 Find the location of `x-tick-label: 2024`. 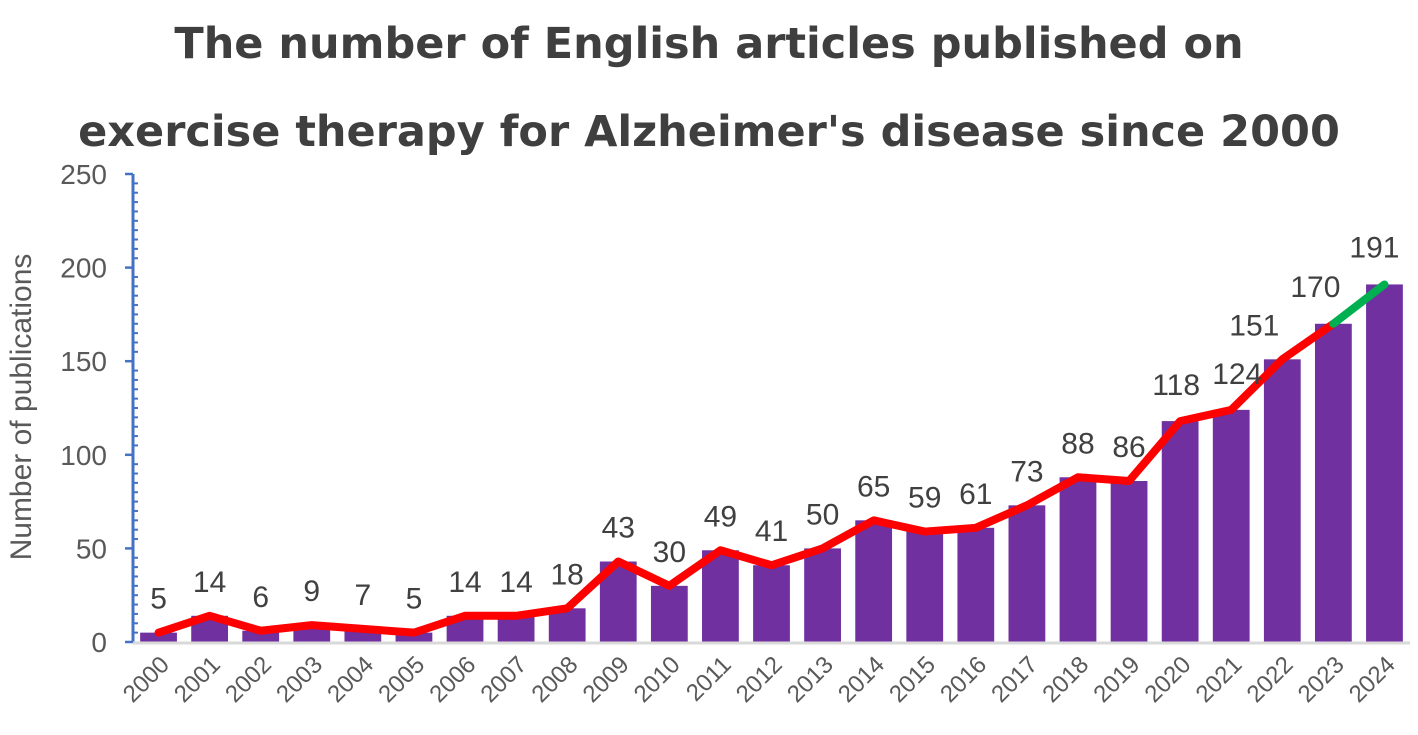

x-tick-label: 2024 is located at coordinates (1372, 679).